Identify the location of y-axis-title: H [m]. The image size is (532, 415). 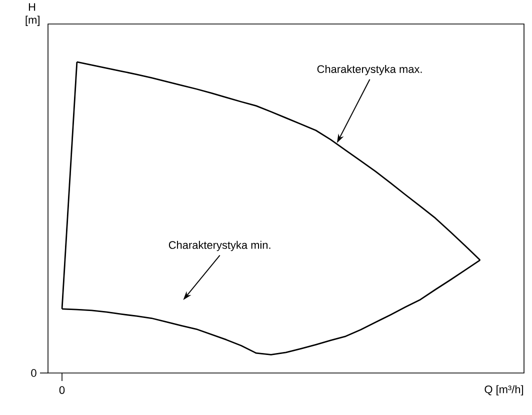
(33, 14).